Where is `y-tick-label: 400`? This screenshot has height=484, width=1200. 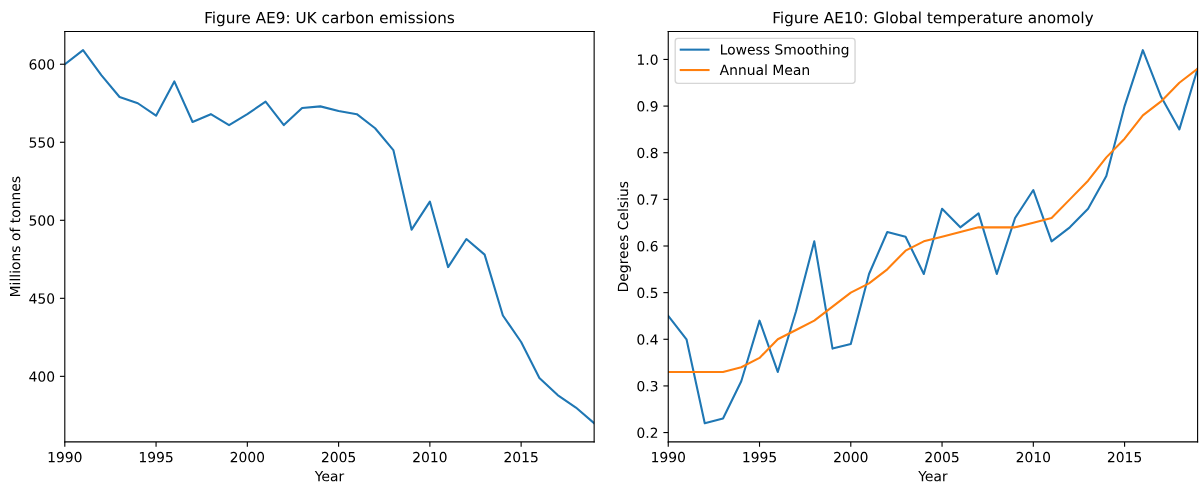
y-tick-label: 400 is located at coordinates (42, 376).